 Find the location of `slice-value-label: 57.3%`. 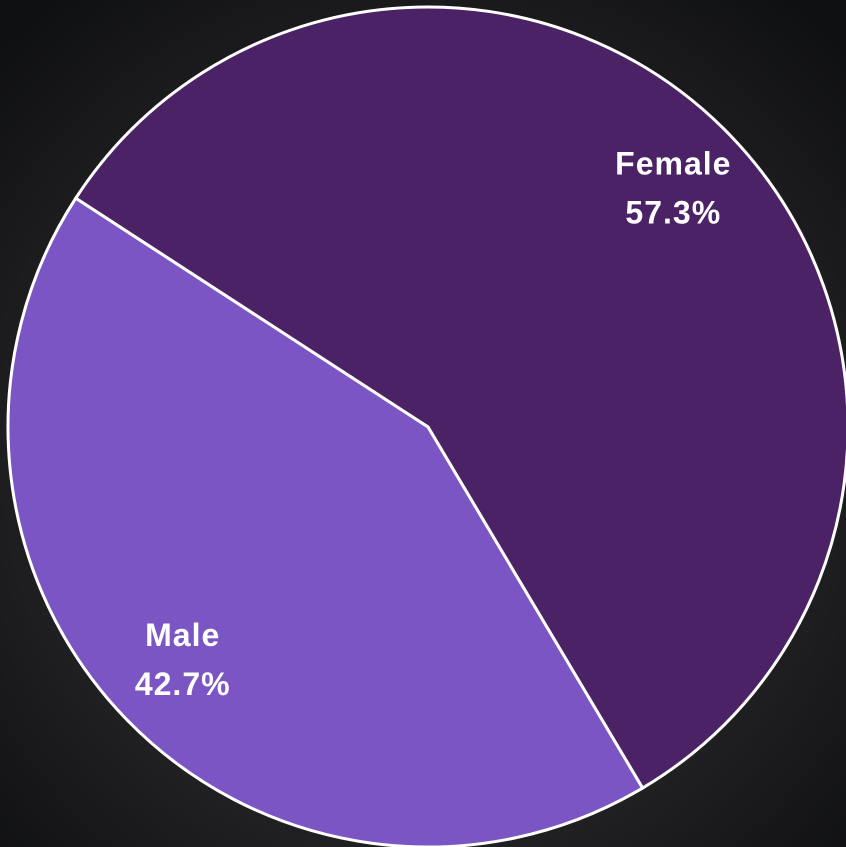

slice-value-label: 57.3% is located at coordinates (673, 213).